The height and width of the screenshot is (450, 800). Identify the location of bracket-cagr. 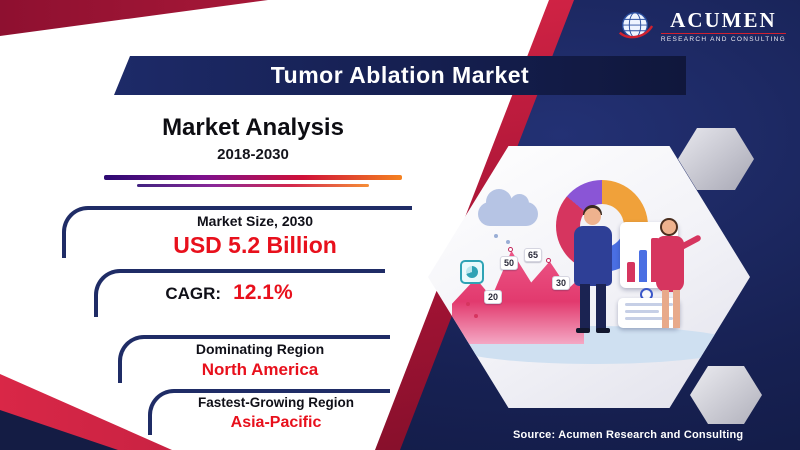
(239, 293).